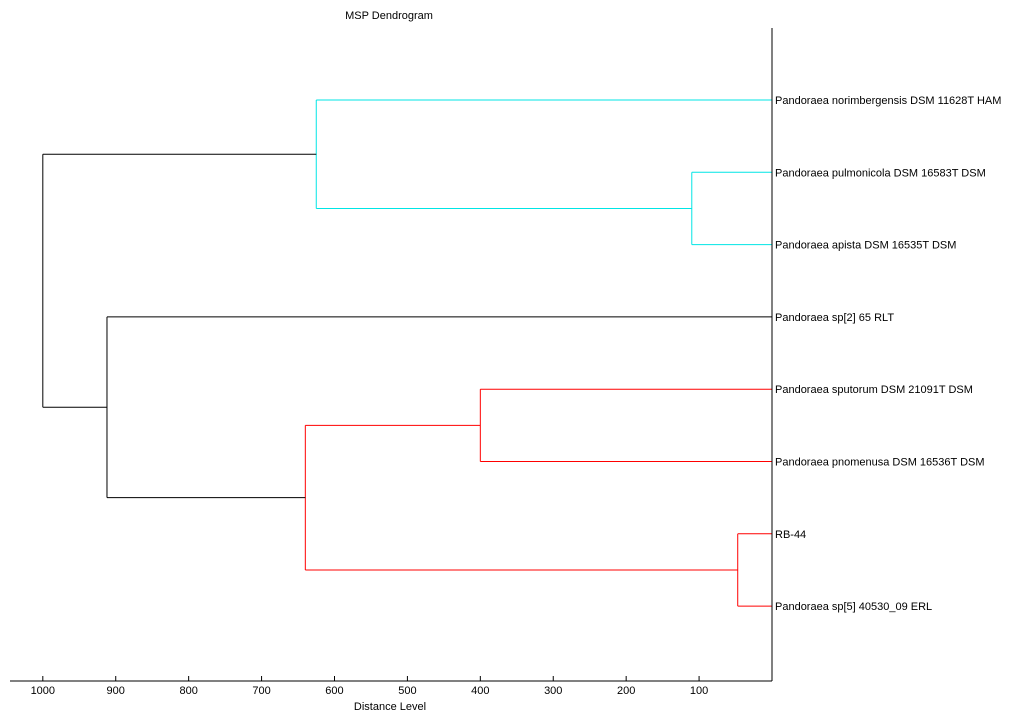  I want to click on leaf-label: RB-44, so click(790, 535).